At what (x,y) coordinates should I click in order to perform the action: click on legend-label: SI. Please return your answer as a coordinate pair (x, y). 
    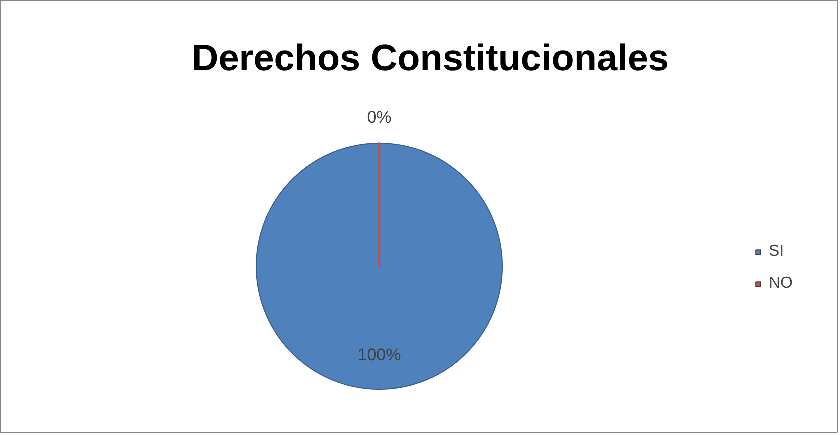
    Looking at the image, I should click on (777, 252).